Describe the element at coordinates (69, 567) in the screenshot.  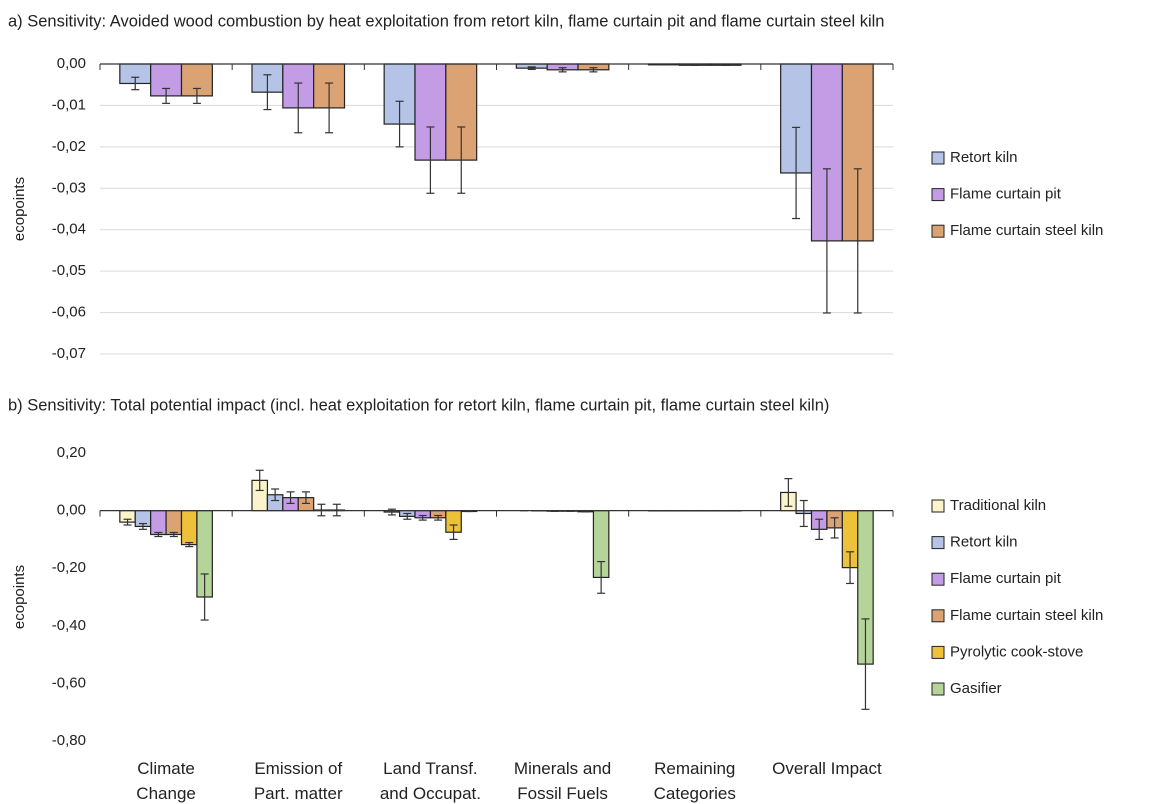
I see `y-tick-label: -0,20` at that location.